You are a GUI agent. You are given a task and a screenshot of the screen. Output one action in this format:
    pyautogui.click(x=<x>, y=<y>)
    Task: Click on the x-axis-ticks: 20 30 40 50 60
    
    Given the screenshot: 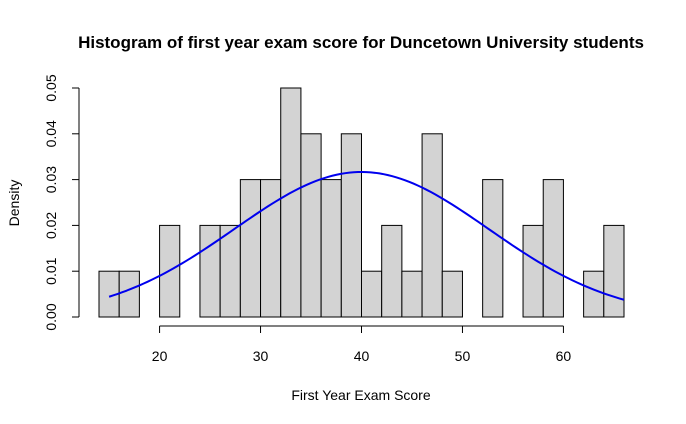 What is the action you would take?
    pyautogui.click(x=362, y=345)
    